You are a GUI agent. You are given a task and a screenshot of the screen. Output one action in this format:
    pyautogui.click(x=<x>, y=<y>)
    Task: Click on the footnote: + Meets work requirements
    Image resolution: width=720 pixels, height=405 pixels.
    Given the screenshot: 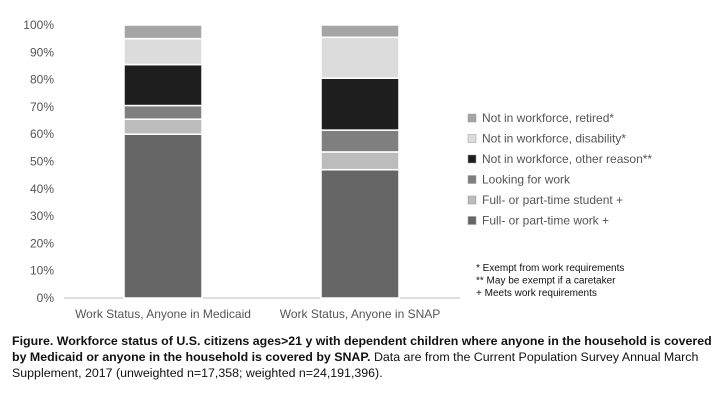 What is the action you would take?
    pyautogui.click(x=536, y=293)
    